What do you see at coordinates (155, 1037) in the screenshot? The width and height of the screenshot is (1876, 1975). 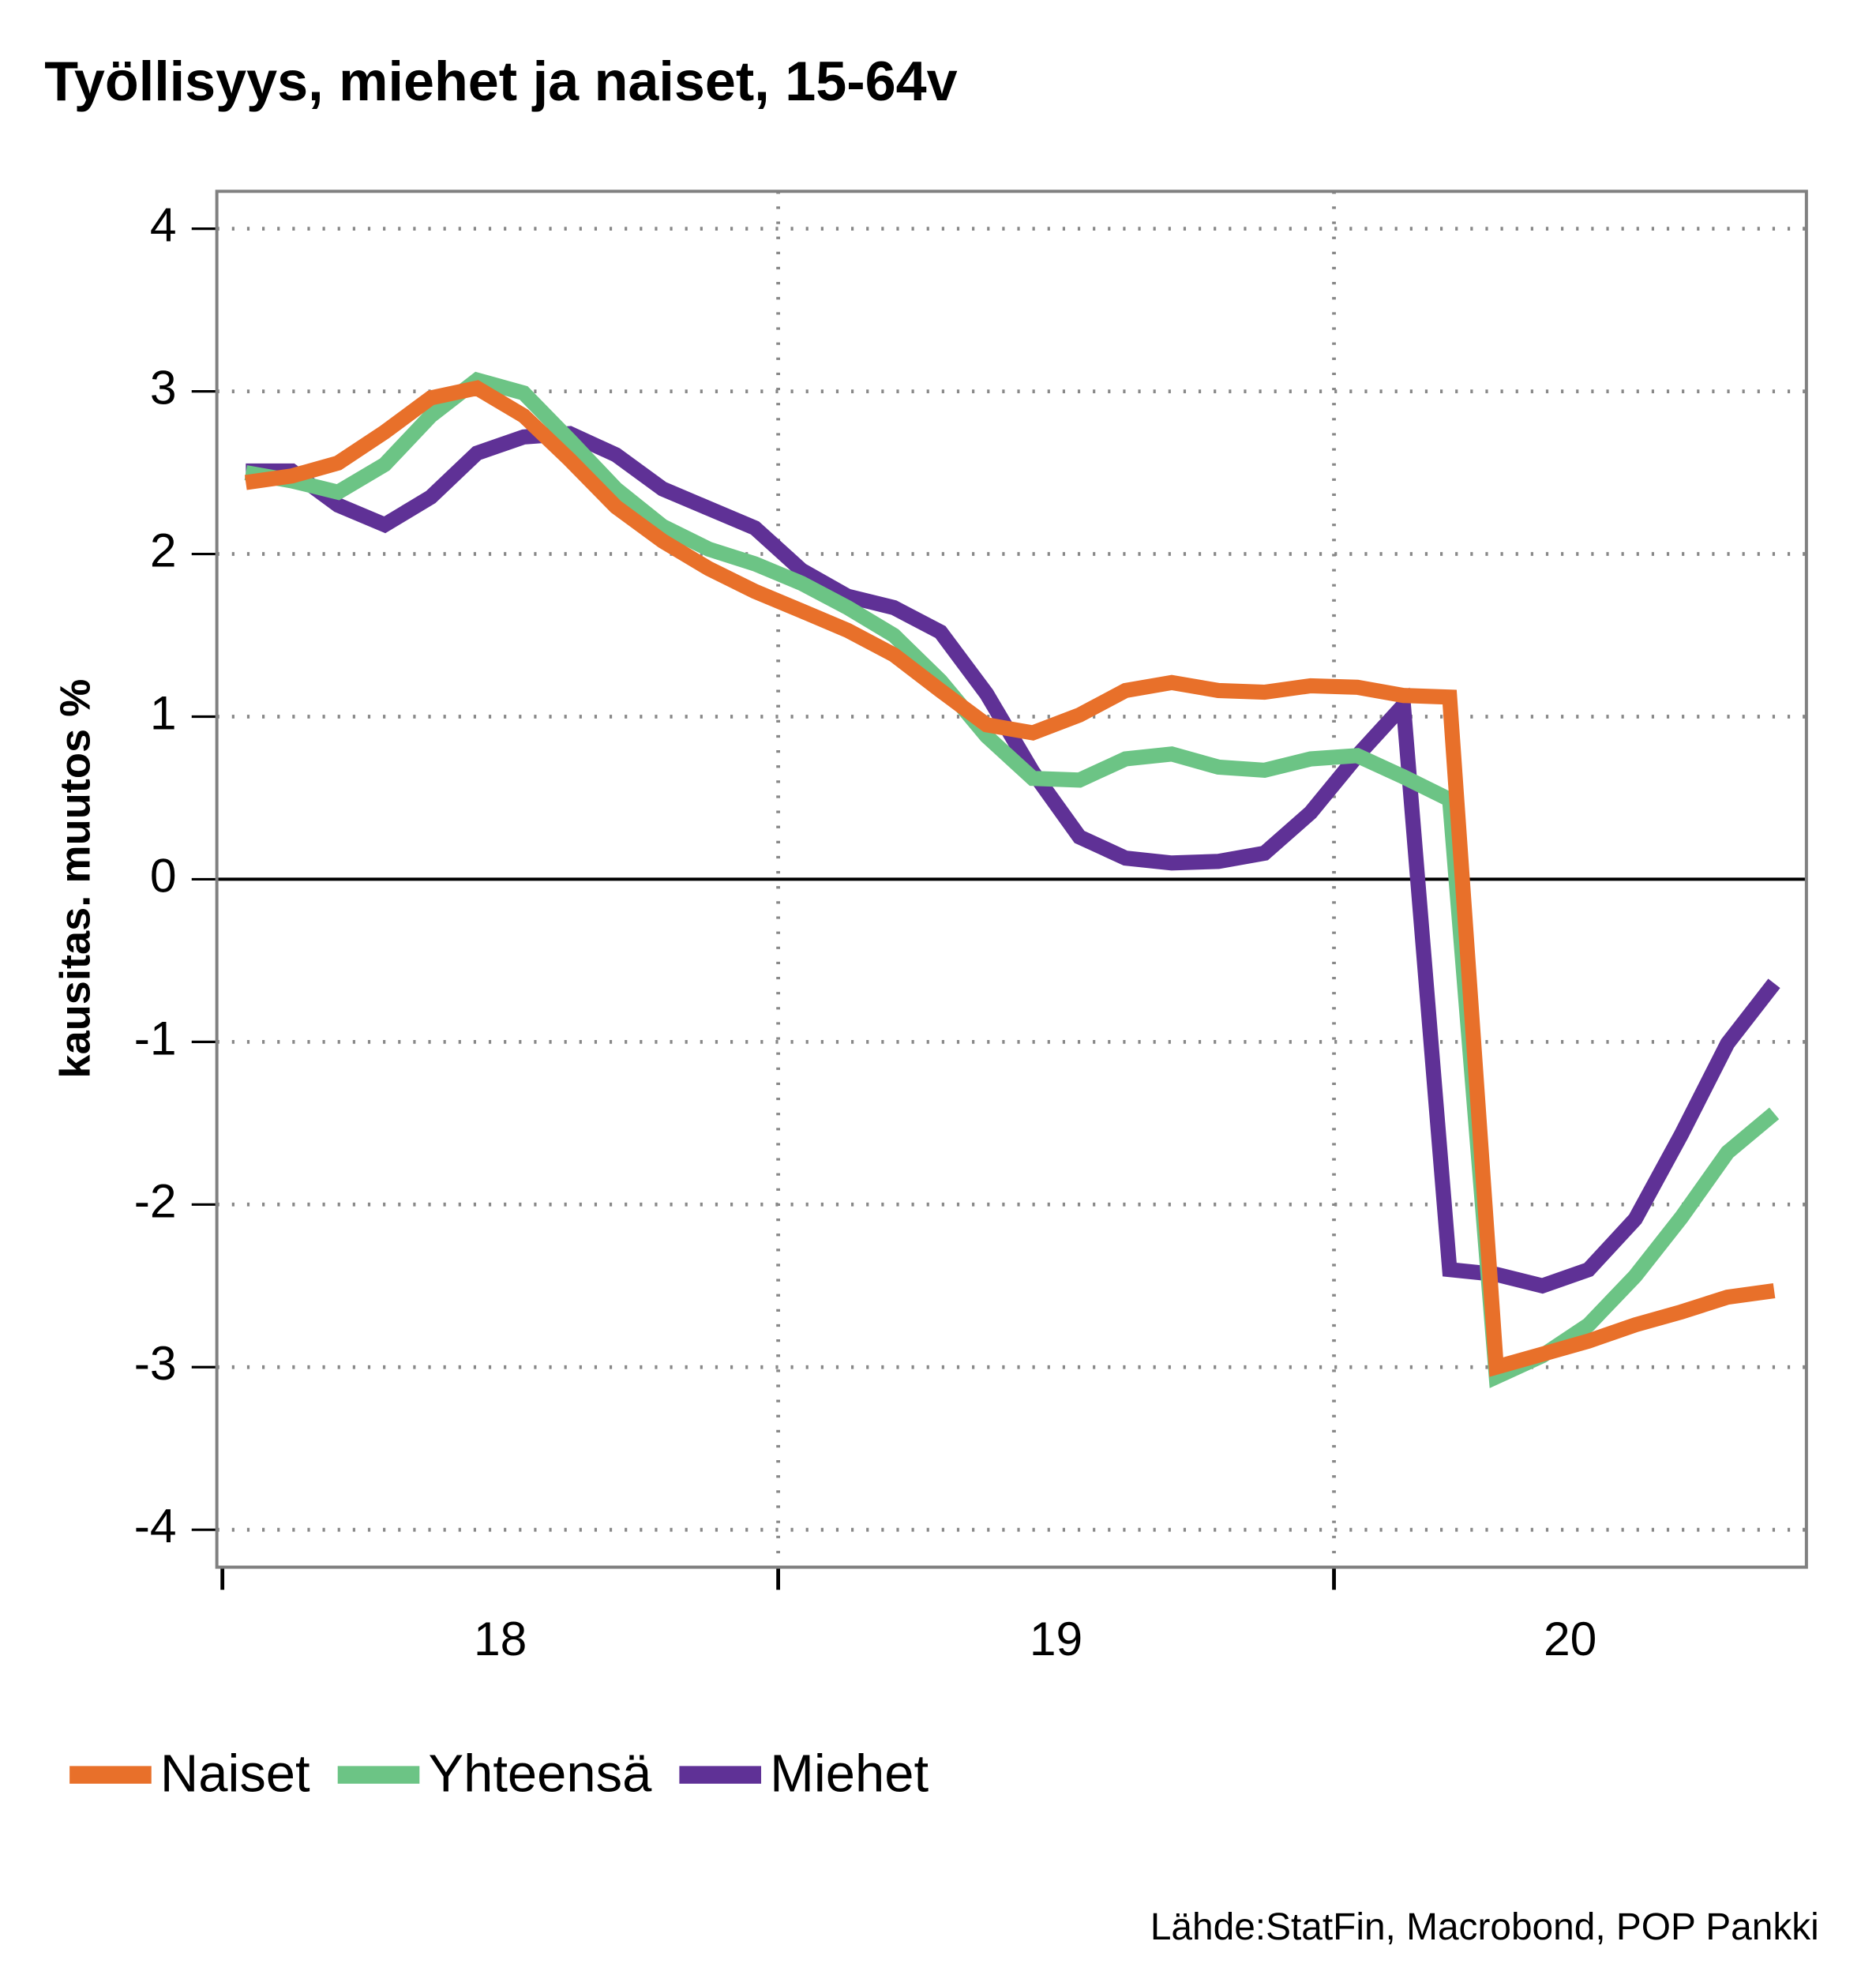 I see `y-tick-label: -1` at bounding box center [155, 1037].